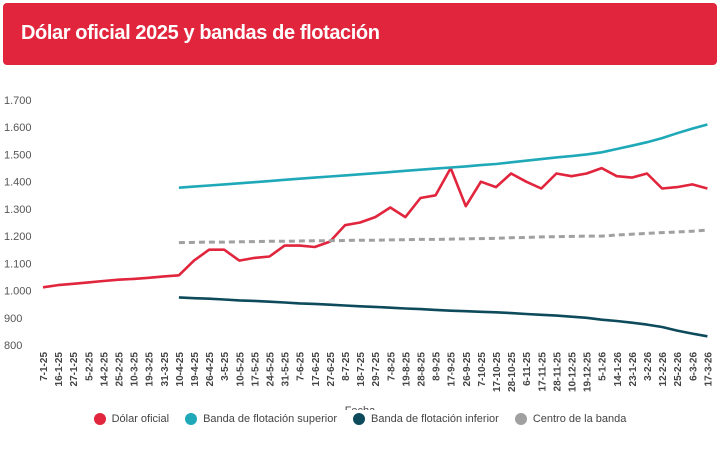  What do you see at coordinates (331, 369) in the screenshot?
I see `x-tick-label: 27-6-25` at bounding box center [331, 369].